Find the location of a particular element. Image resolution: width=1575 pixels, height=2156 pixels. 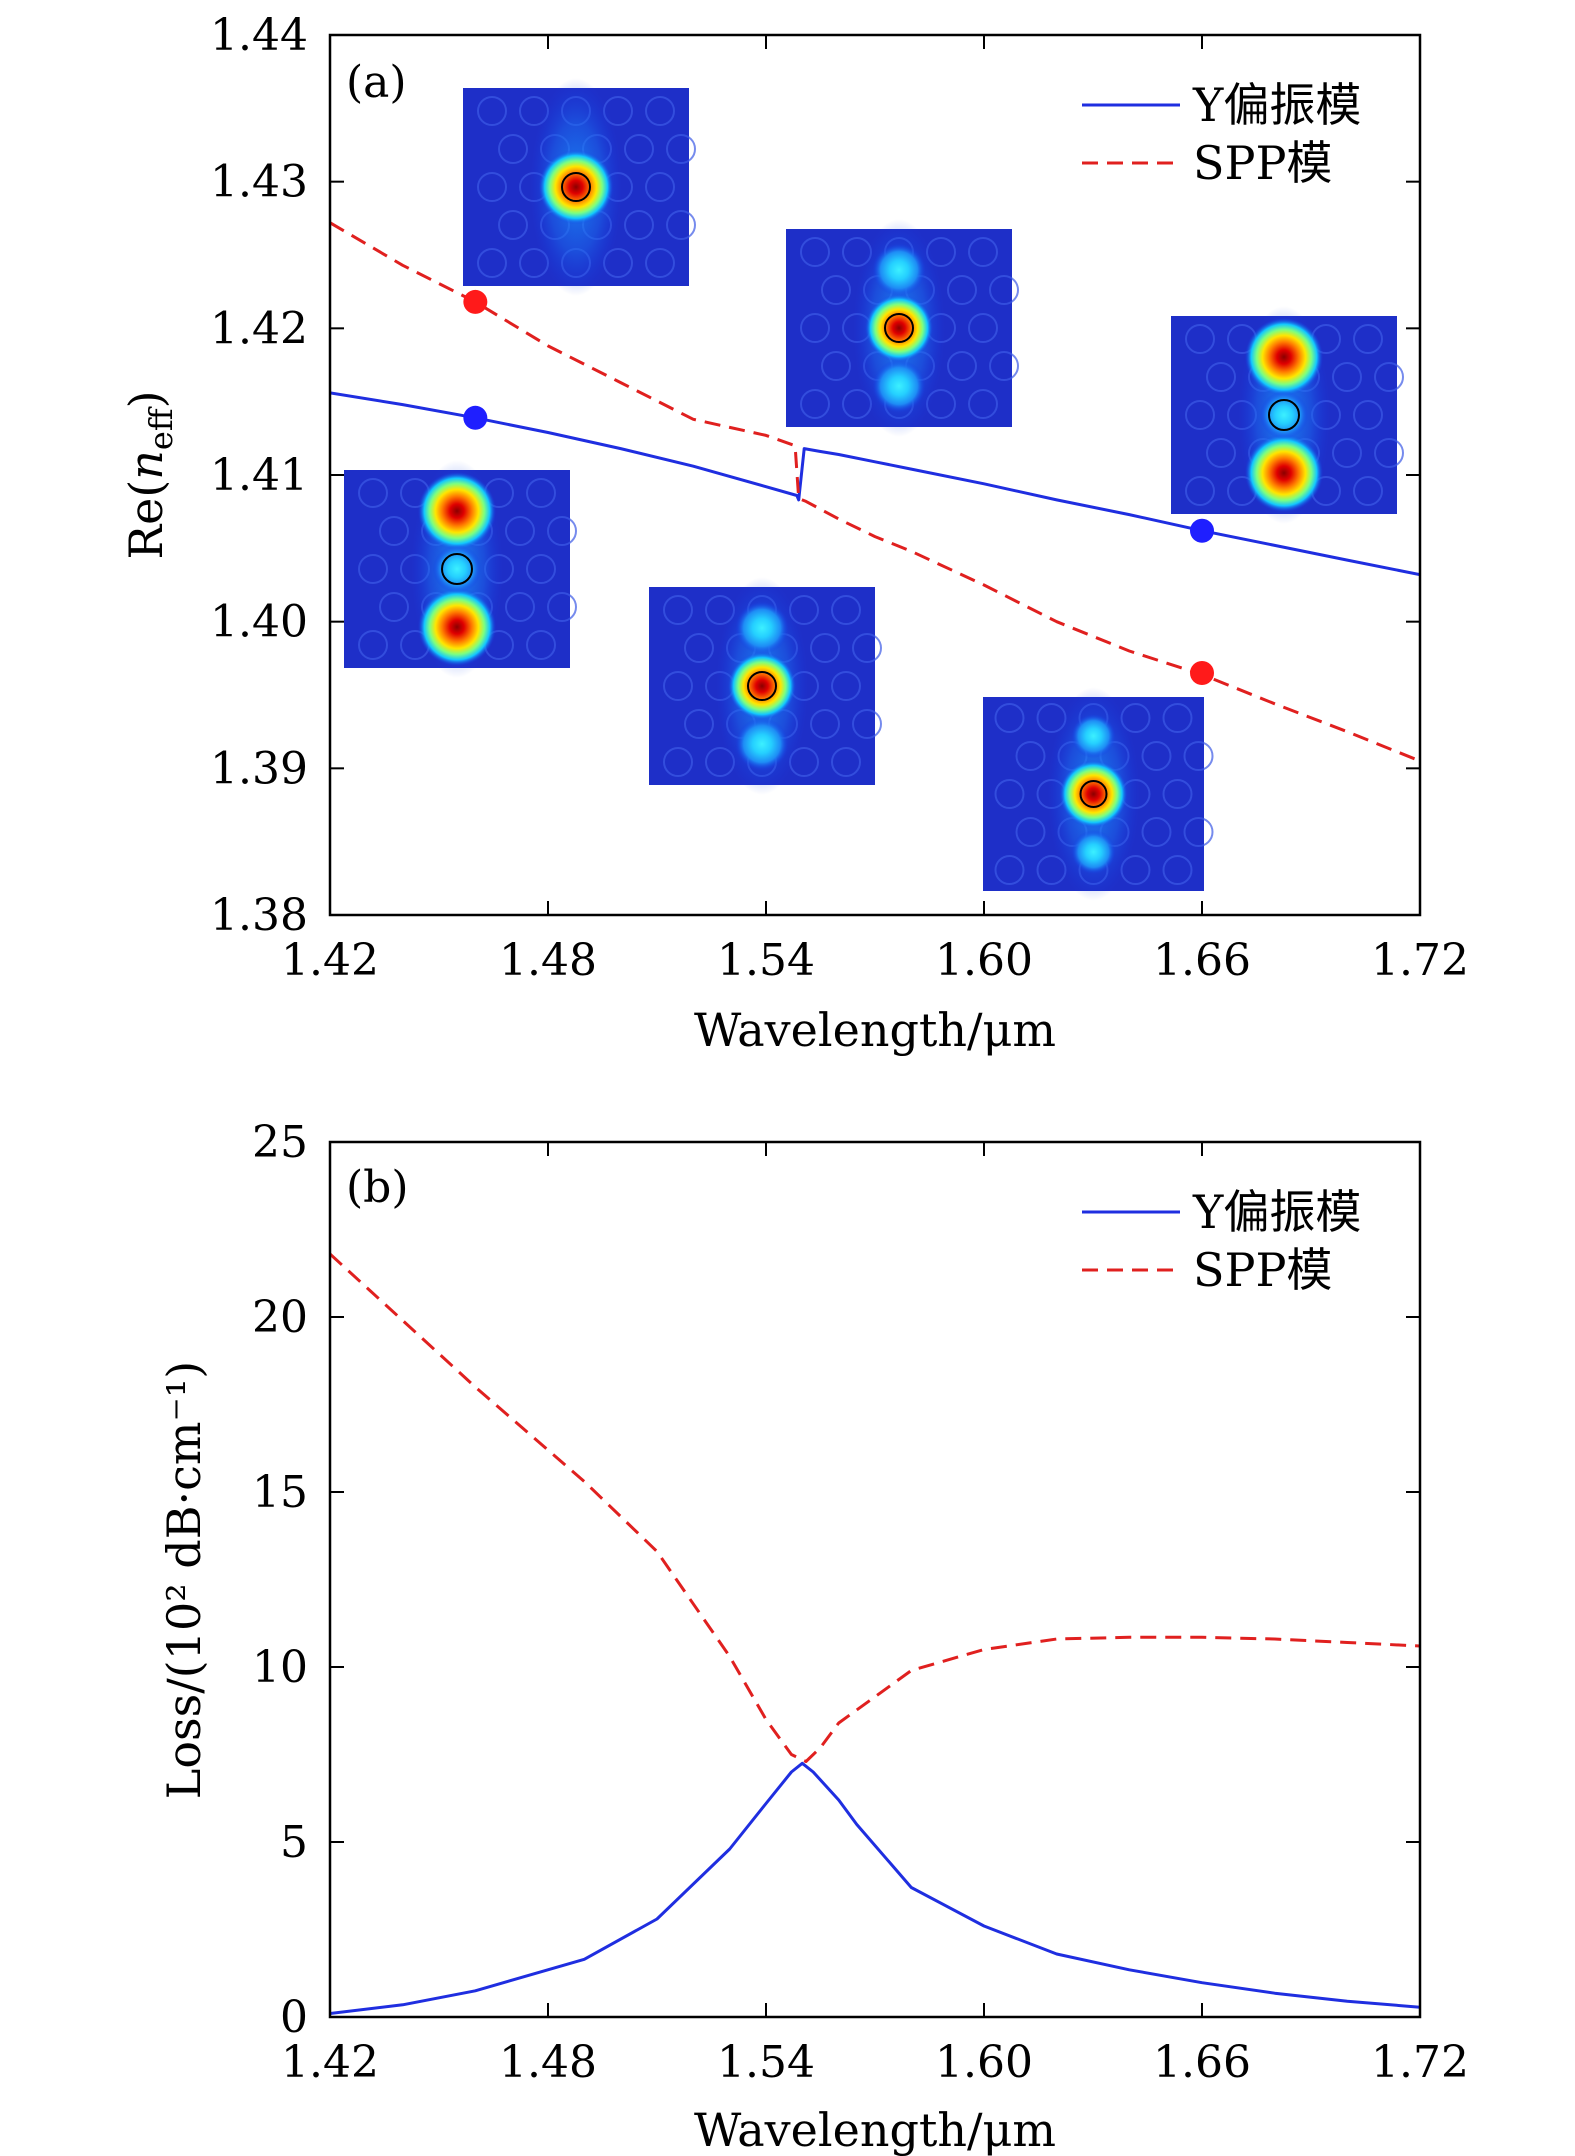

y-tick-label: 1.43 is located at coordinates (259, 182).